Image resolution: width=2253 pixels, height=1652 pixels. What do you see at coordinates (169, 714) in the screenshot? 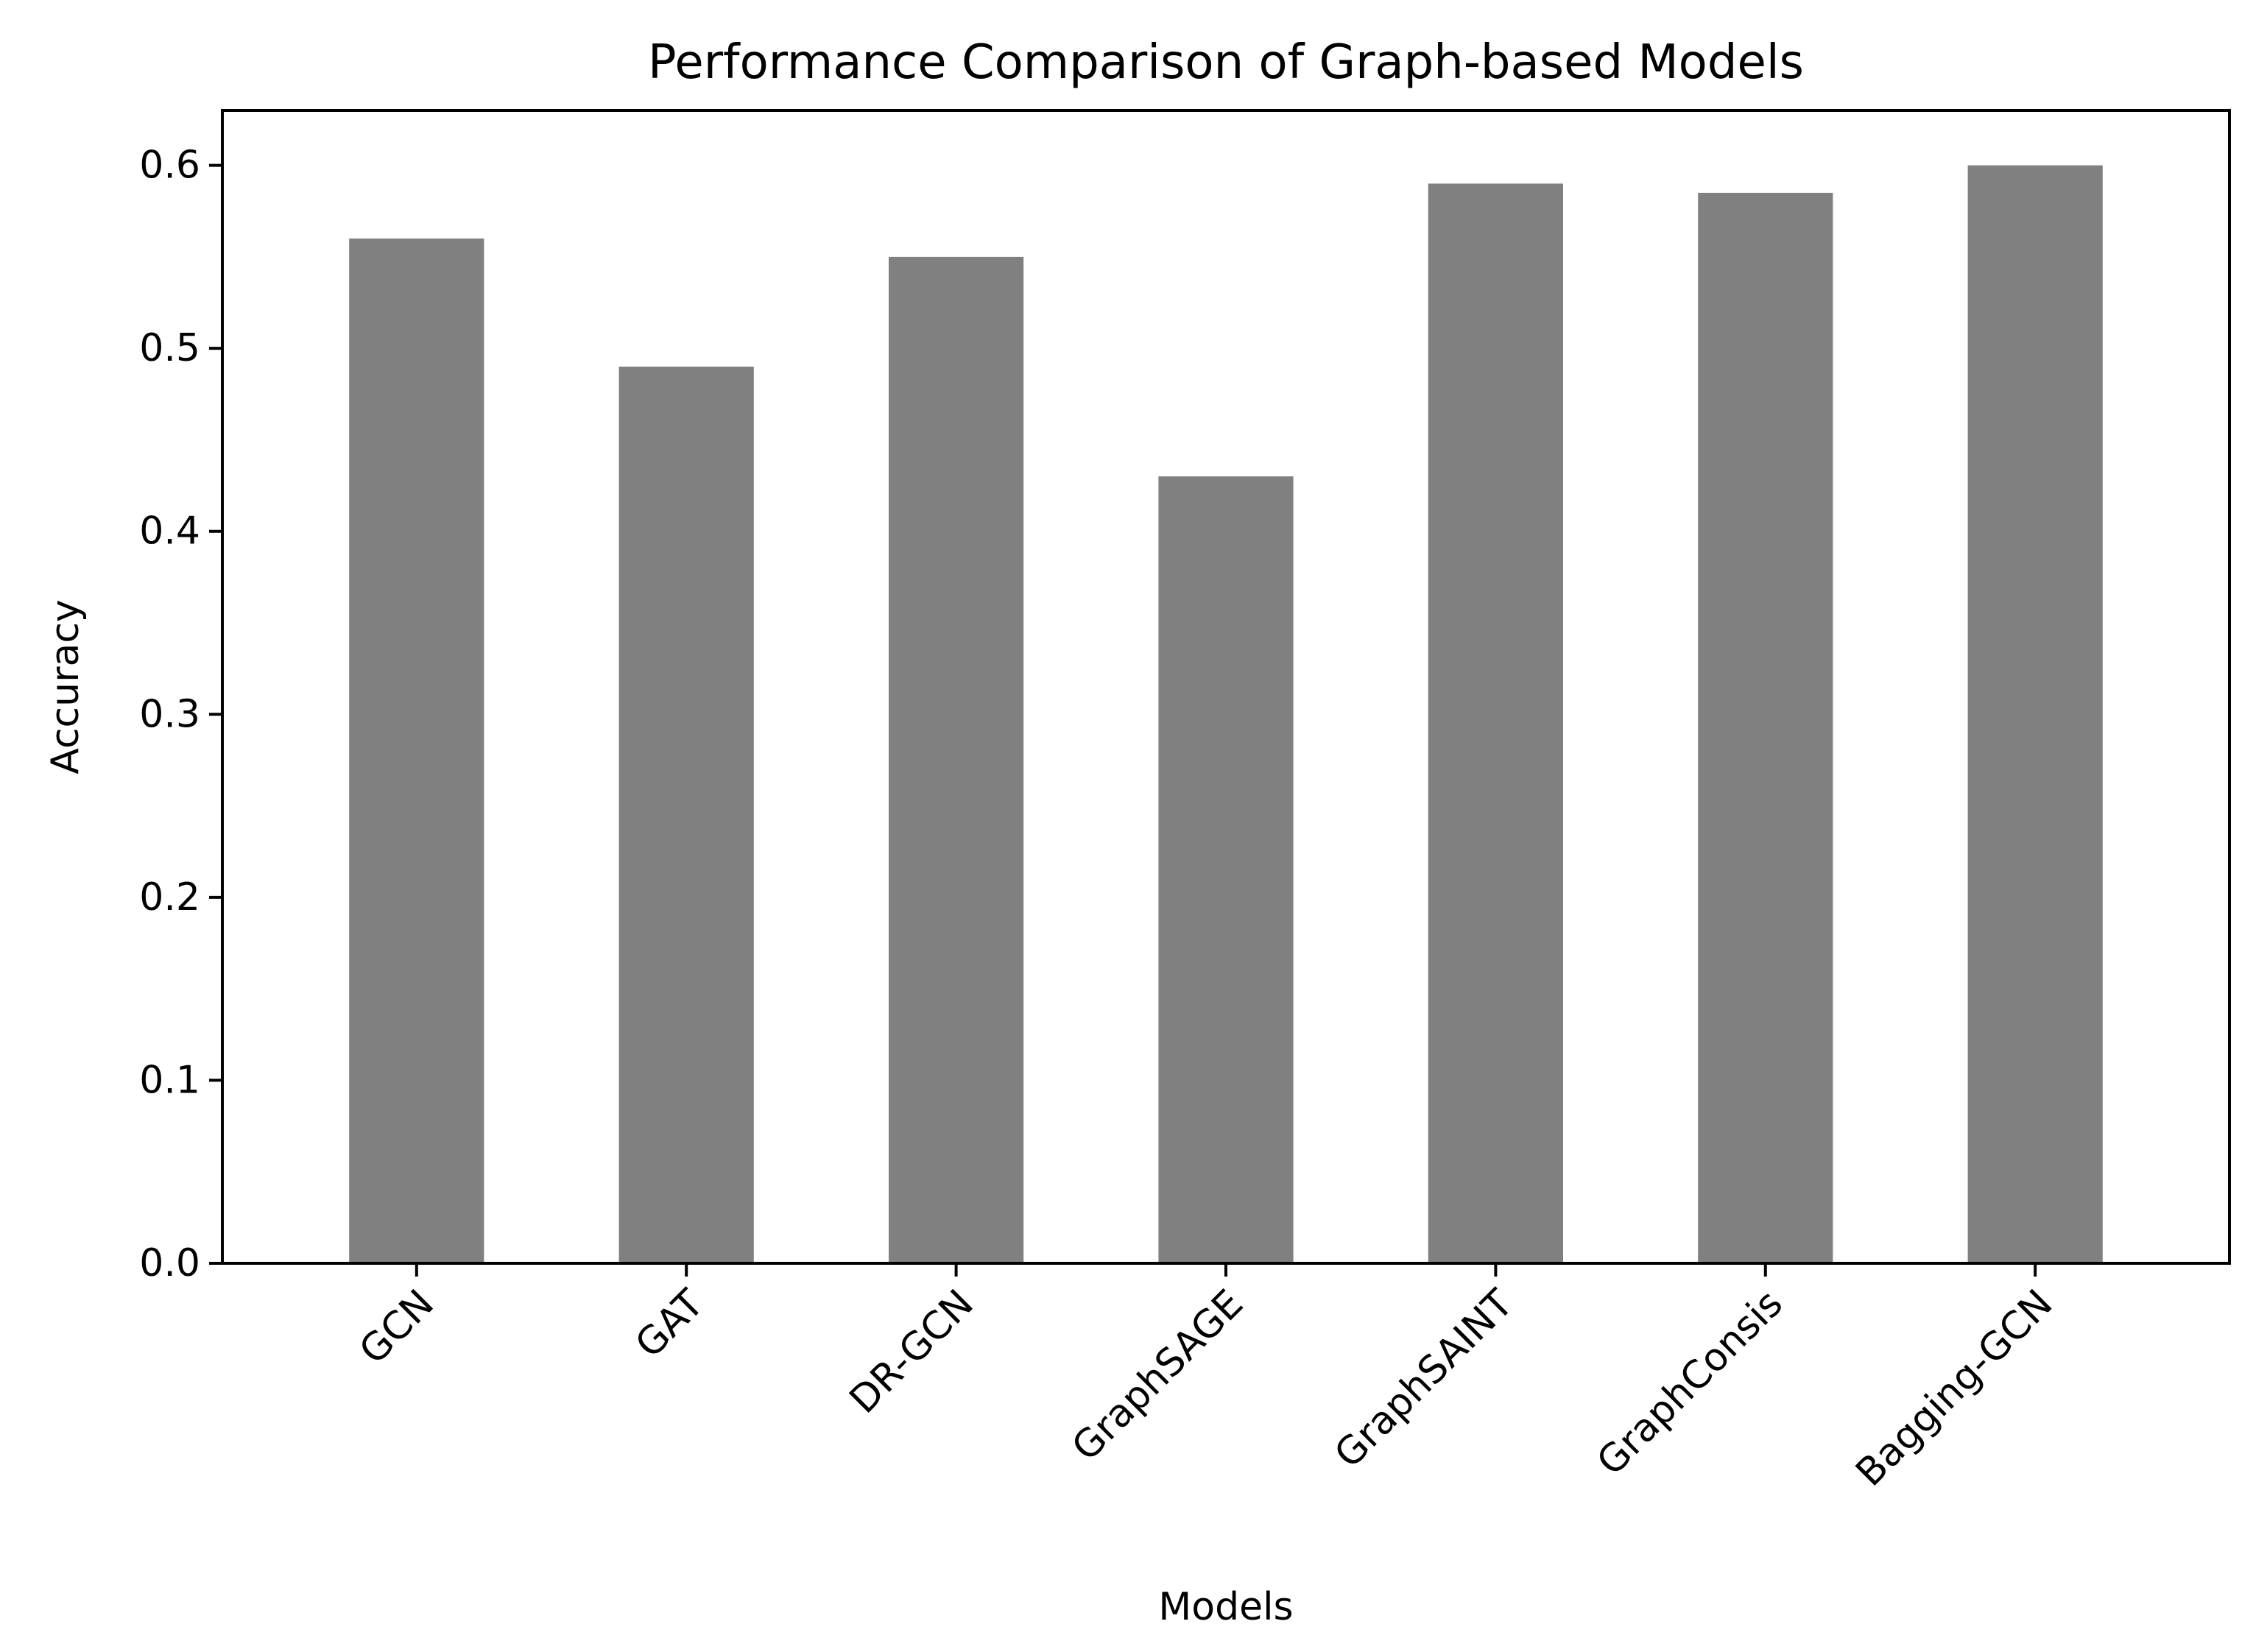
I see `y-tick-label: 0.3` at bounding box center [169, 714].